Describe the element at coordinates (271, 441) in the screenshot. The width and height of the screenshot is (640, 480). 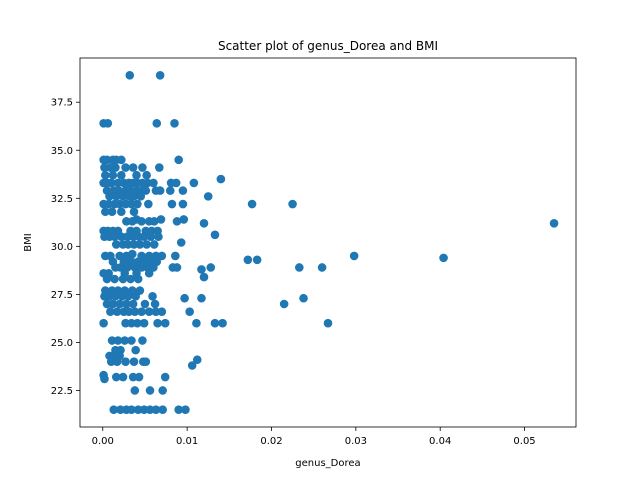
I see `x-tick-label: 0.02` at that location.